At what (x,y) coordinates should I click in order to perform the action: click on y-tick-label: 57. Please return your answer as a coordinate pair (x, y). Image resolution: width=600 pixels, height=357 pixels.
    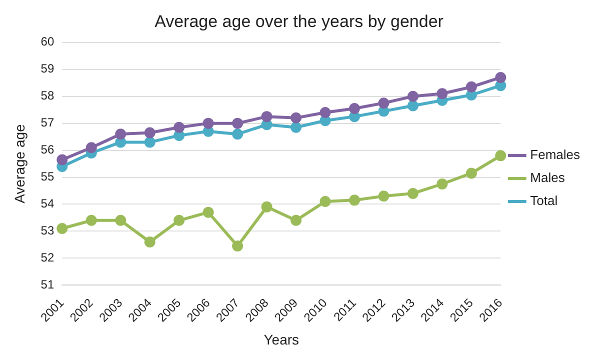
    Looking at the image, I should click on (47, 123).